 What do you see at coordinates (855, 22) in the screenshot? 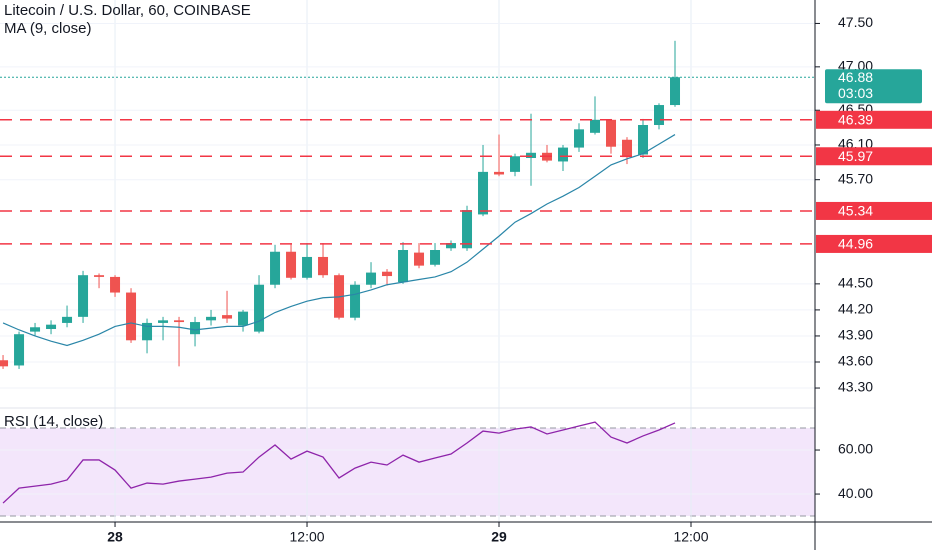
I see `y-tick-label: 47.50` at bounding box center [855, 22].